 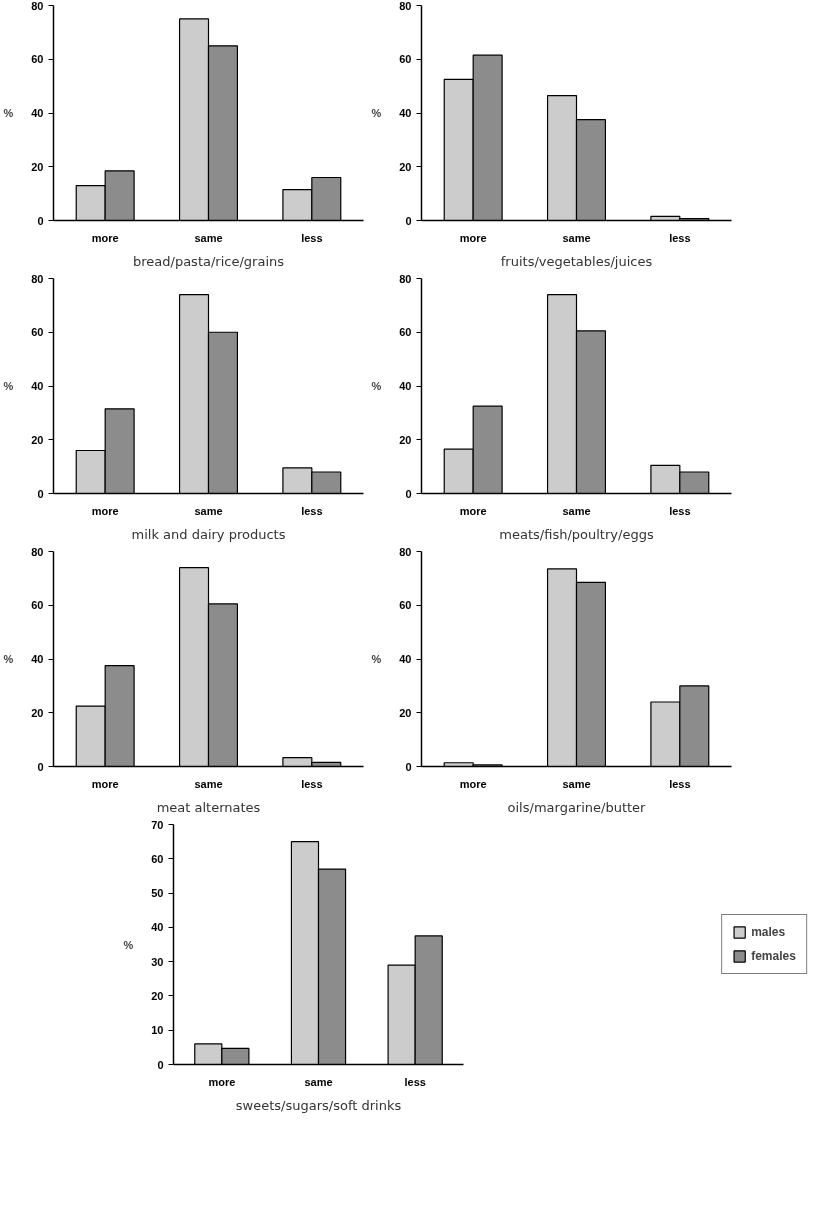 I want to click on legend-label: males, so click(x=768, y=932).